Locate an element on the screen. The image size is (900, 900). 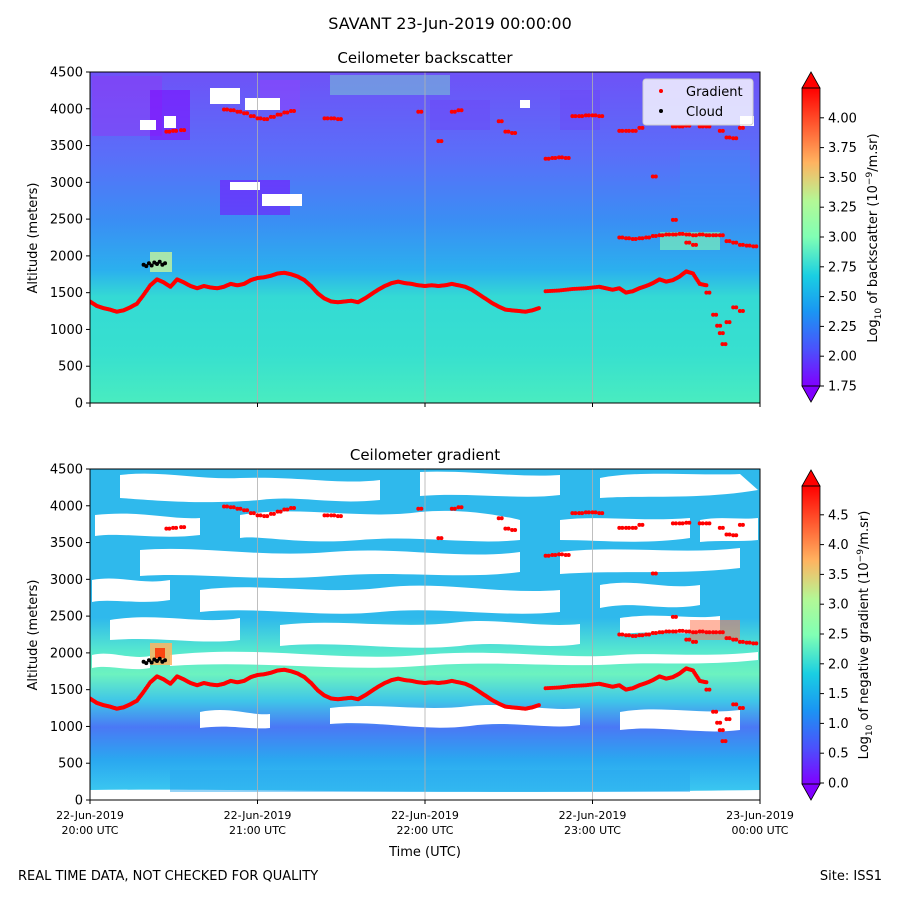
legend-gradient-label: Gradient is located at coordinates (714, 92).